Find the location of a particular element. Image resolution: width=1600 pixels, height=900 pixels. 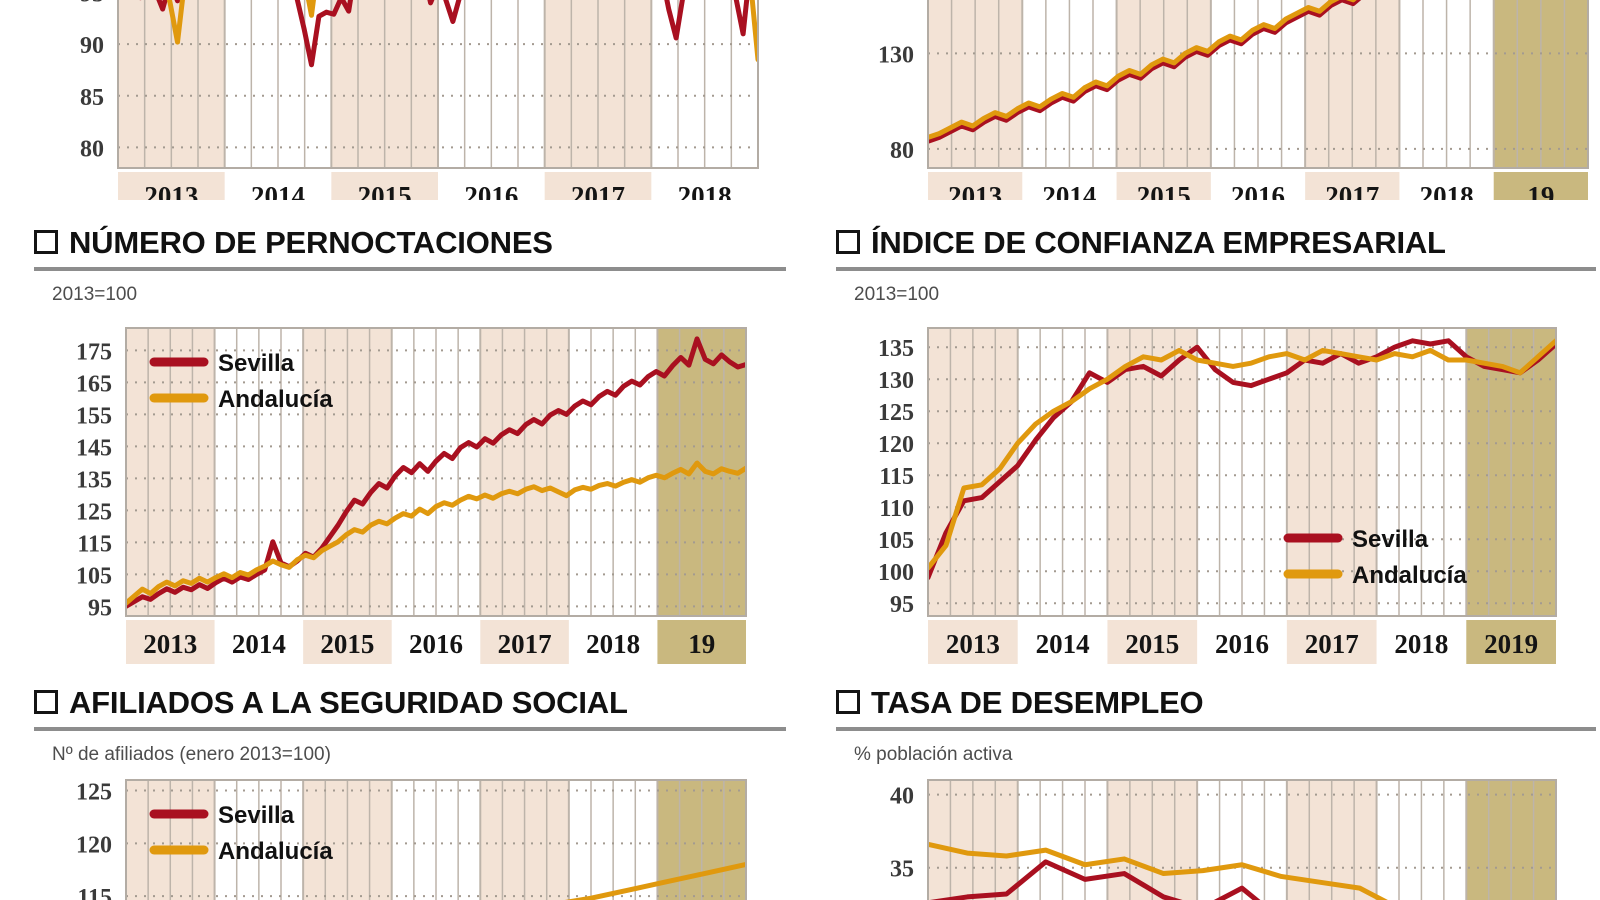

y-axis-tick-label: 165 is located at coordinates (94, 384).